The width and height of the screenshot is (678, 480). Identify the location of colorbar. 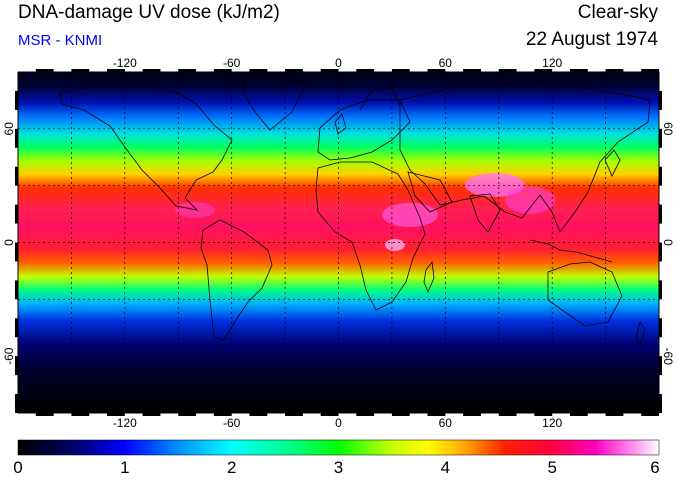
(338, 447).